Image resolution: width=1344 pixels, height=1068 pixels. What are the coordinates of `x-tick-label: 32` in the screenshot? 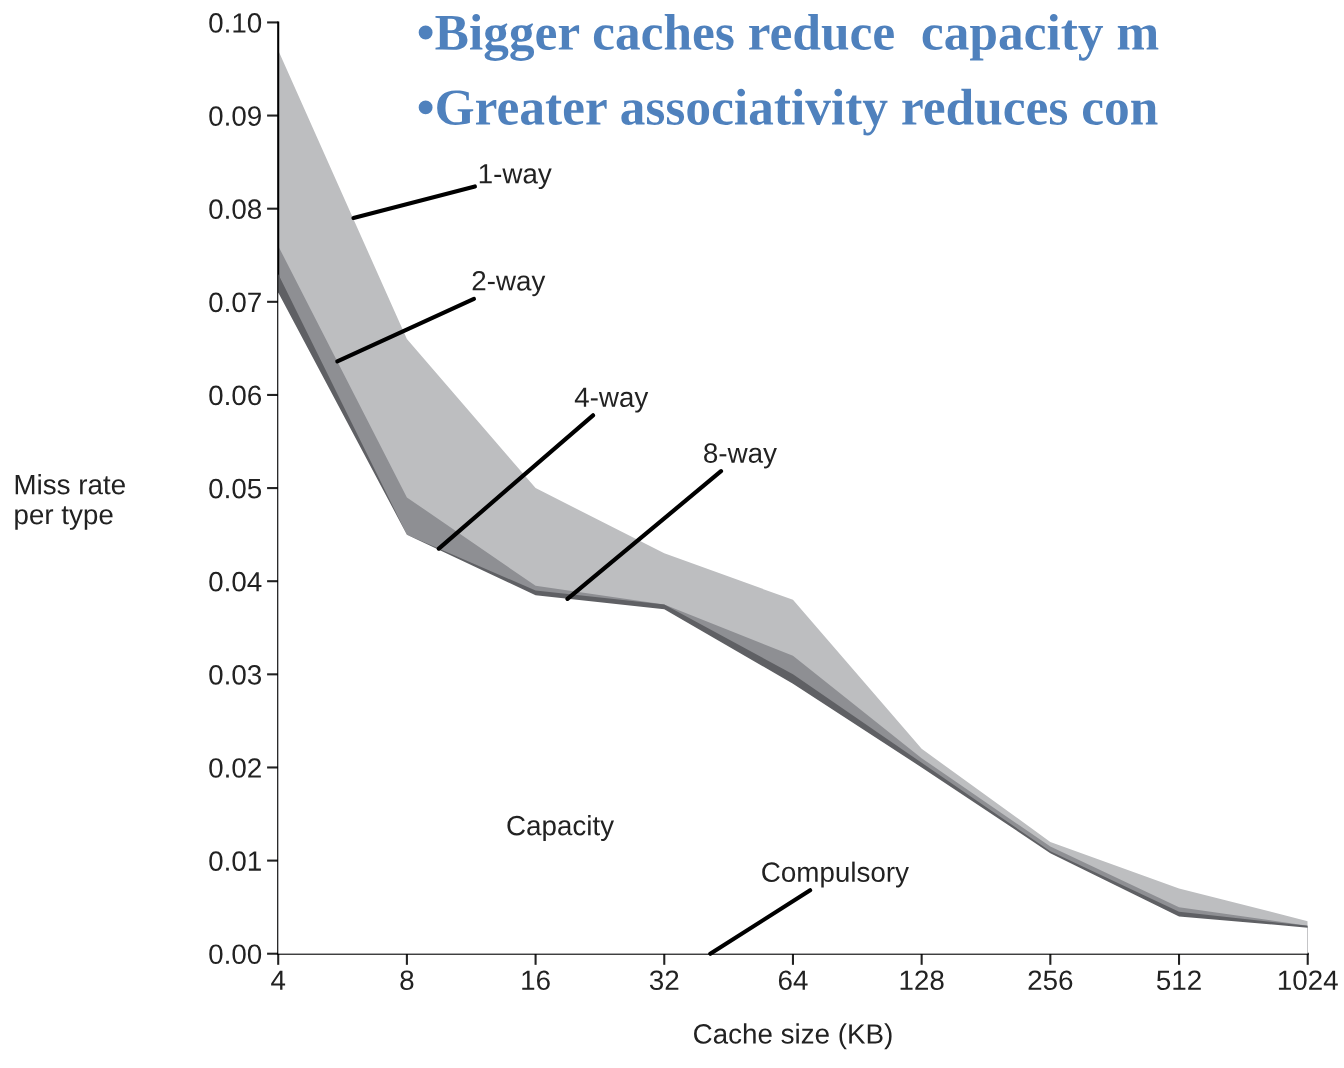 It's located at (664, 980).